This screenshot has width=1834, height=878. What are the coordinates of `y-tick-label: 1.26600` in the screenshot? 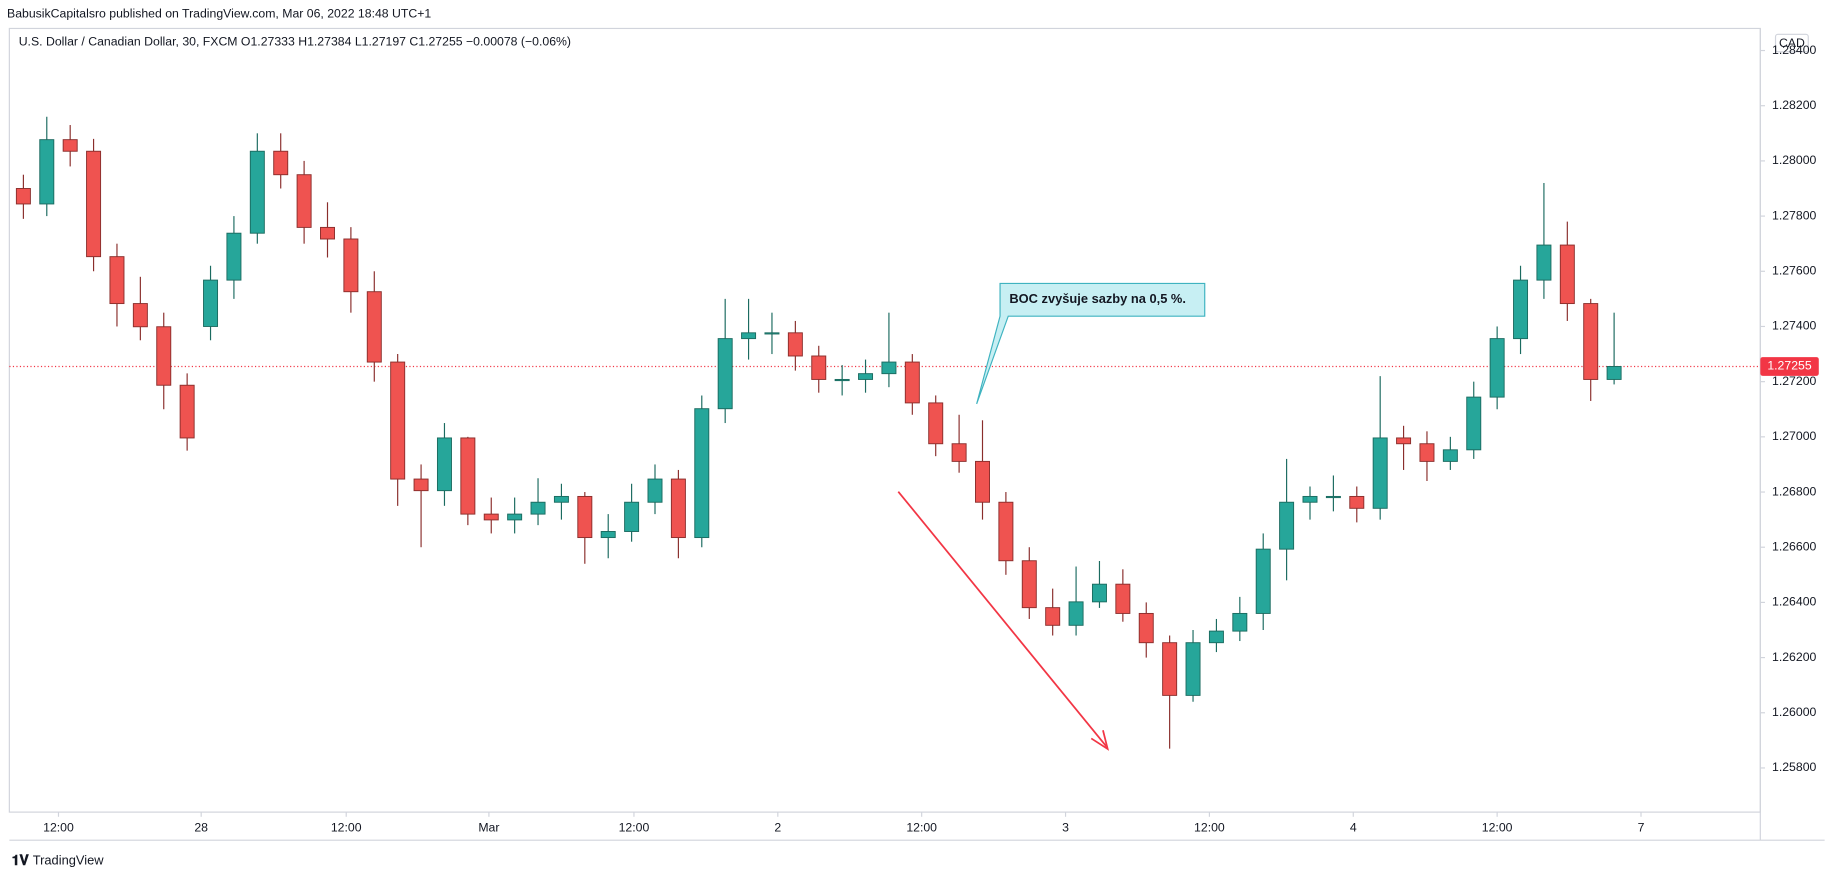 It's located at (1794, 546).